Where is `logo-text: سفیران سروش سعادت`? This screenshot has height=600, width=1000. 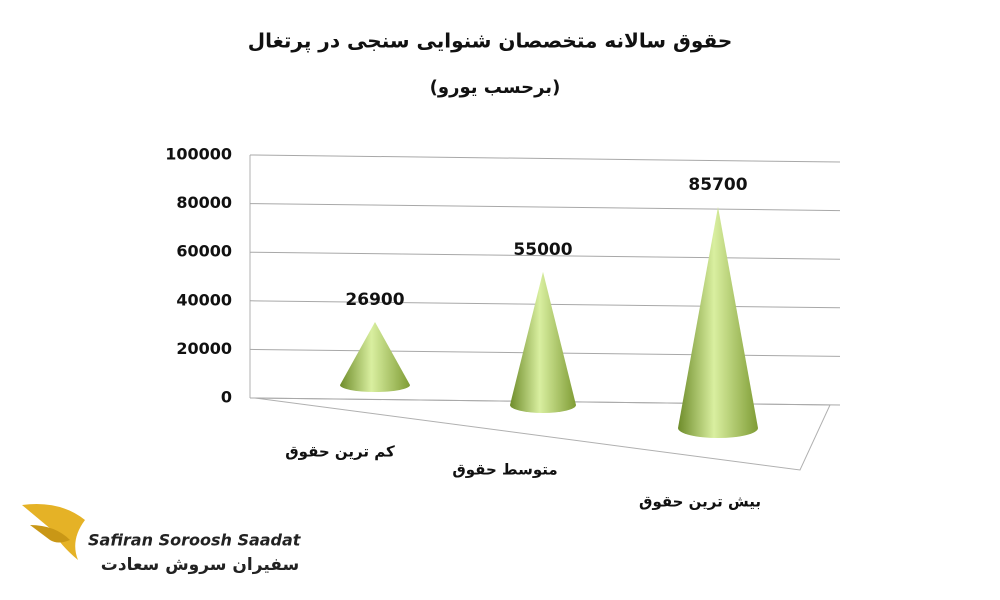
logo-text: سفیران سروش سعادت is located at coordinates (200, 565).